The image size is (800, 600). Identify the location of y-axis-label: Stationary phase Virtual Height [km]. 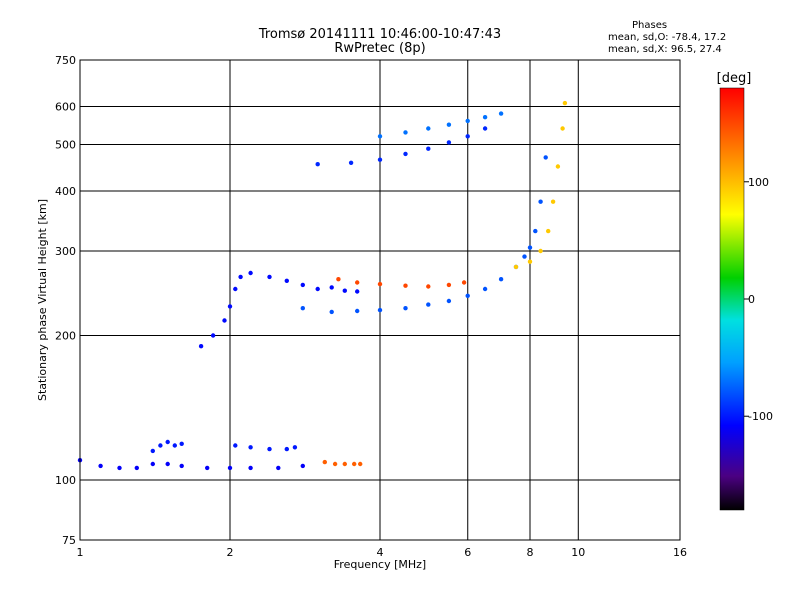
(42, 300).